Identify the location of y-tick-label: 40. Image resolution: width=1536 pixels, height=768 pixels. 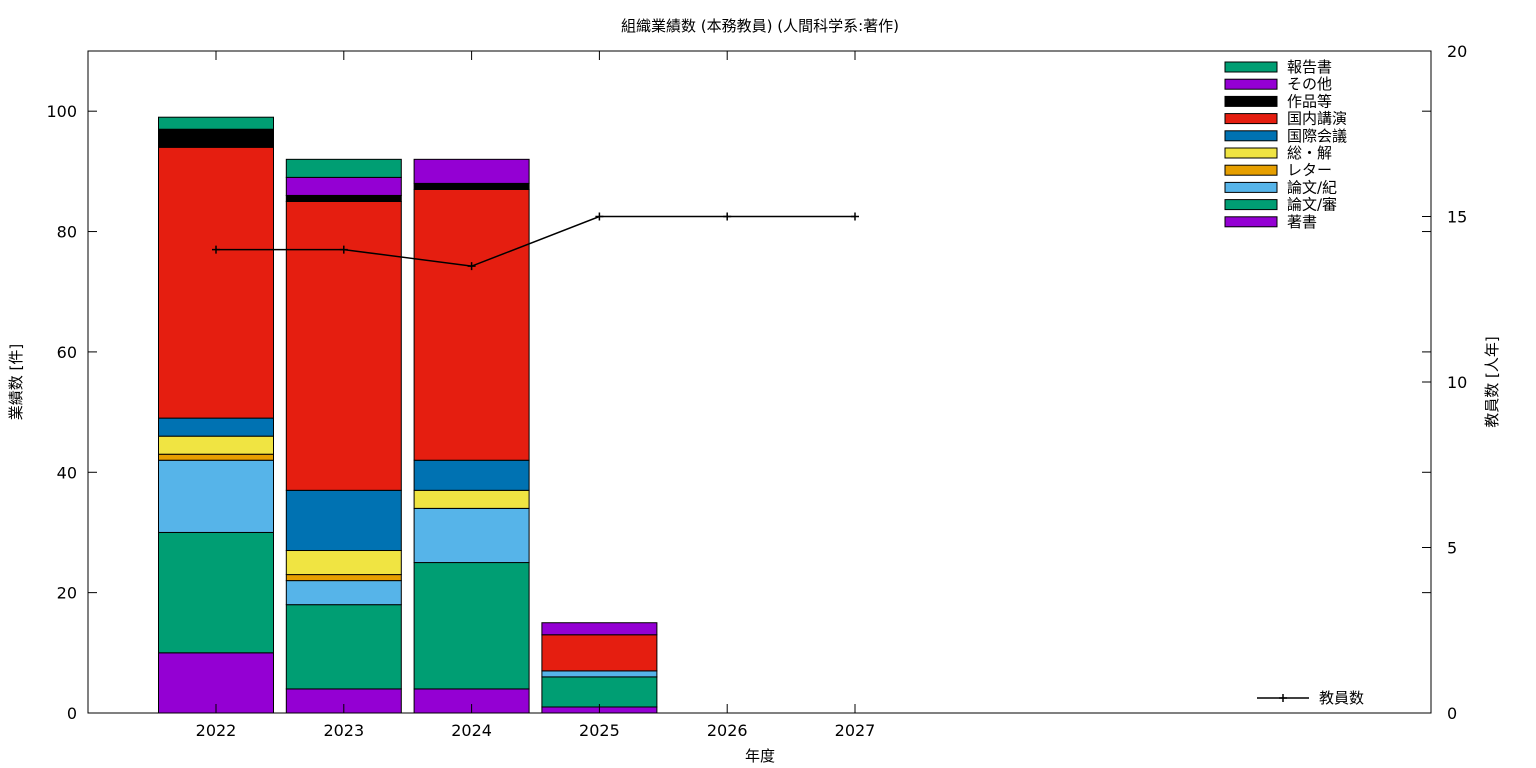
(67, 472).